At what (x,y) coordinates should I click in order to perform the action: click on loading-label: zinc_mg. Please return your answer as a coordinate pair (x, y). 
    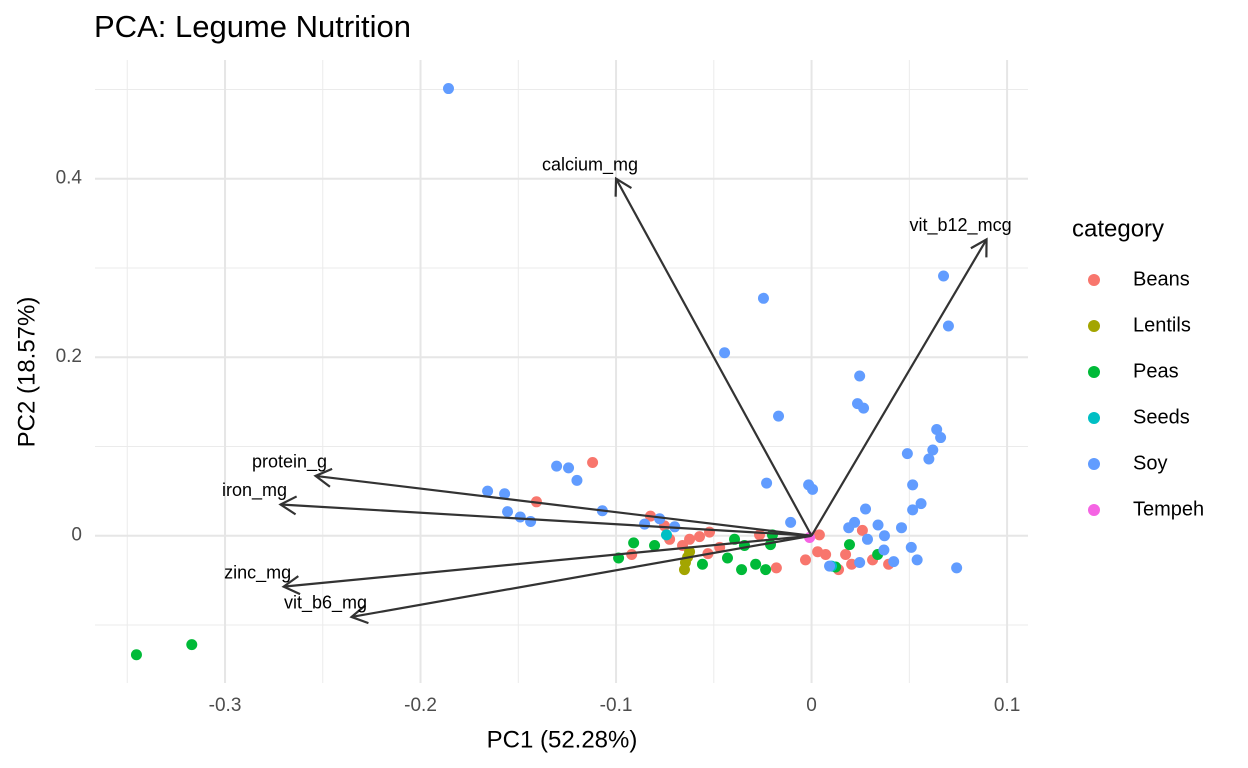
    Looking at the image, I should click on (257, 572).